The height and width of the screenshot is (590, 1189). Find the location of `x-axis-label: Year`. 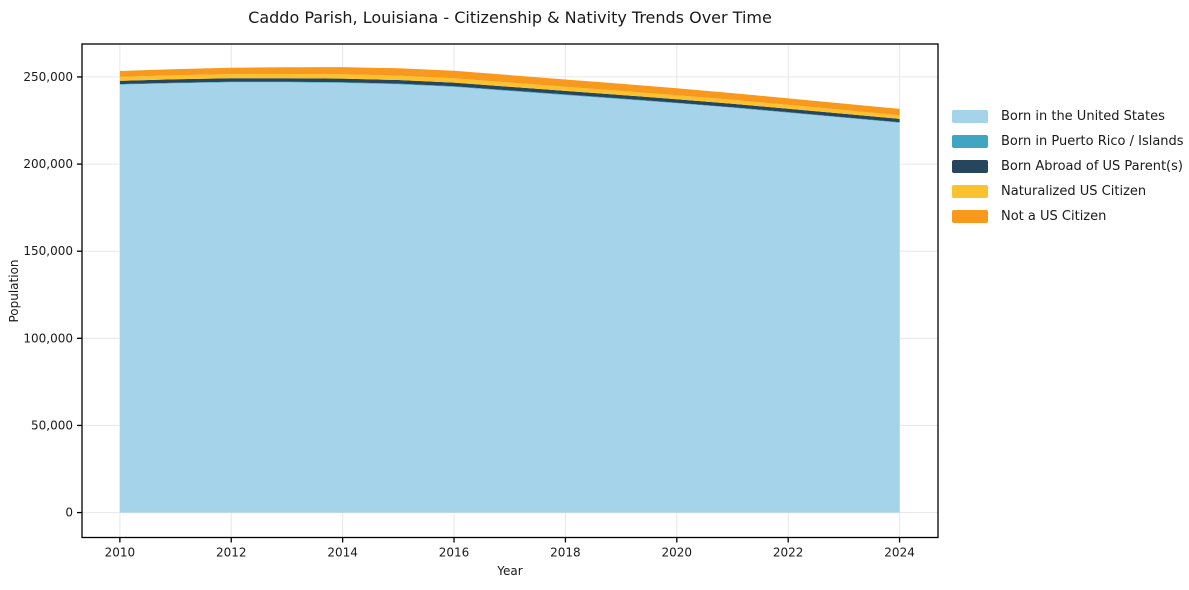

x-axis-label: Year is located at coordinates (510, 571).